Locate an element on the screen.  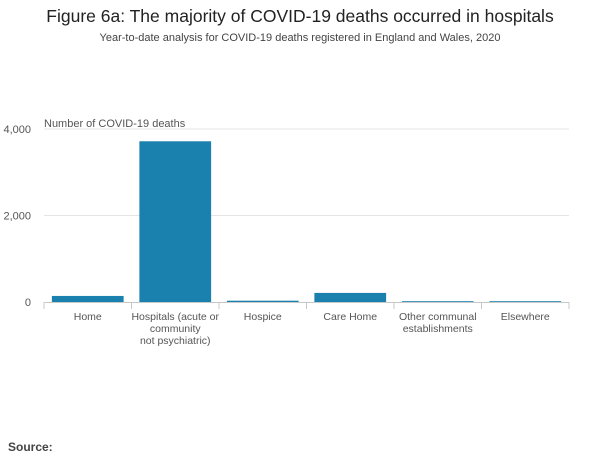
y-tick-label: 4,000 is located at coordinates (17, 130).